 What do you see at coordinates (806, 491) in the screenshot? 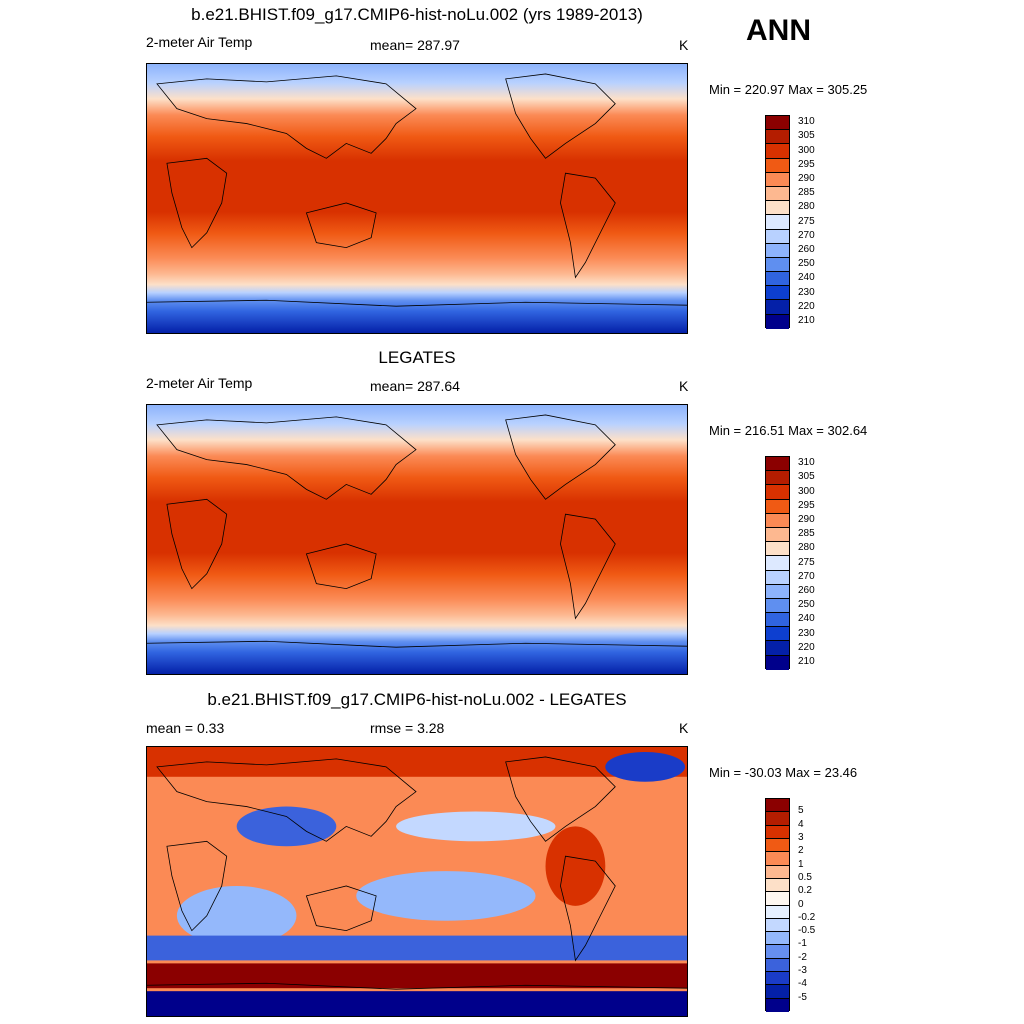
I see `panel-2-colorbar-tick: 300` at bounding box center [806, 491].